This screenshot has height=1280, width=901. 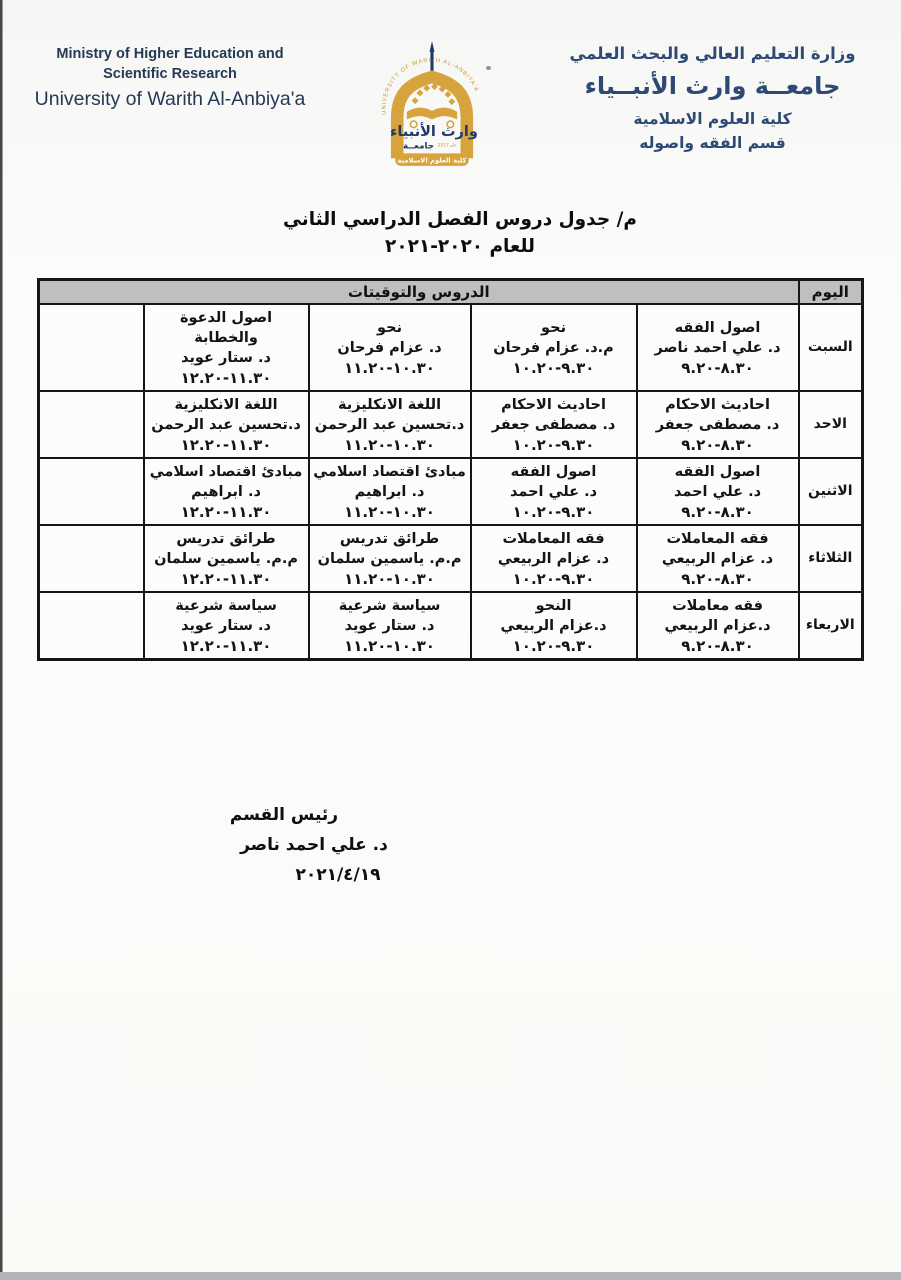 What do you see at coordinates (170, 54) in the screenshot?
I see `ministry-name-en-line1: Ministry of Higher Education and` at bounding box center [170, 54].